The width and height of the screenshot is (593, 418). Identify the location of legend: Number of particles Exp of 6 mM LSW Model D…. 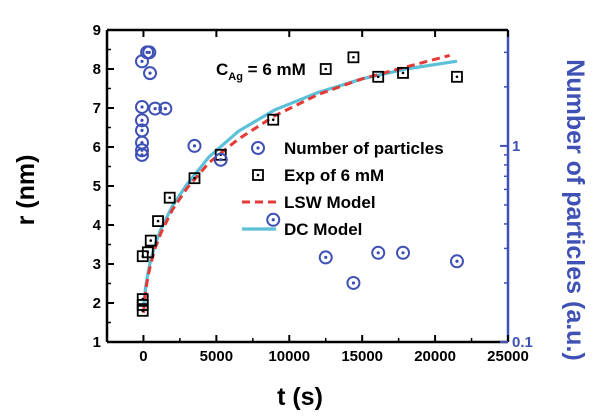
(343, 189).